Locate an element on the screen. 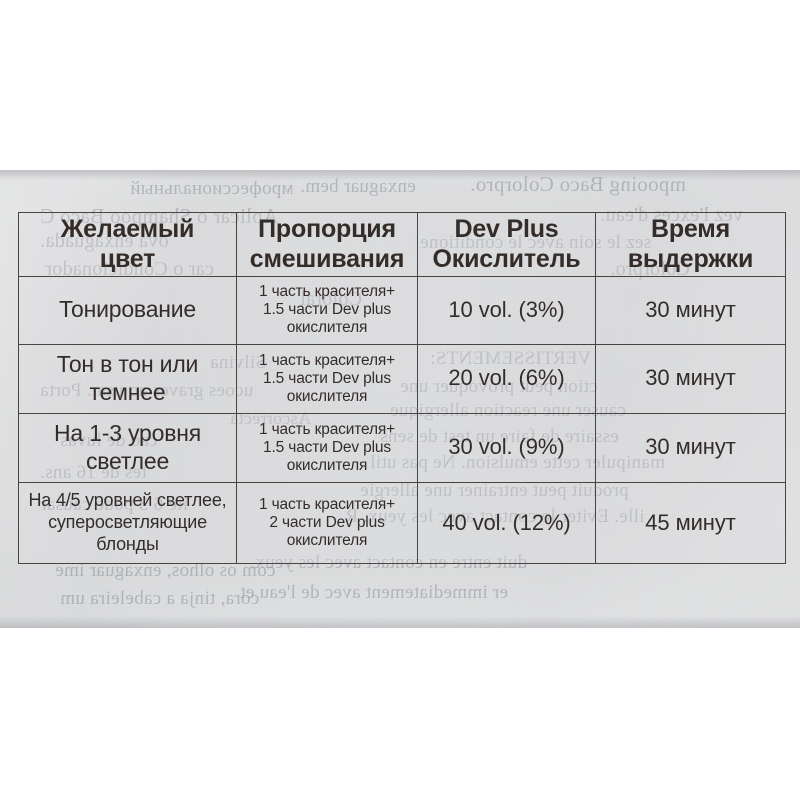 This screenshot has height=800, width=800. cell-developer: 20 vol. (6%) is located at coordinates (506, 378).